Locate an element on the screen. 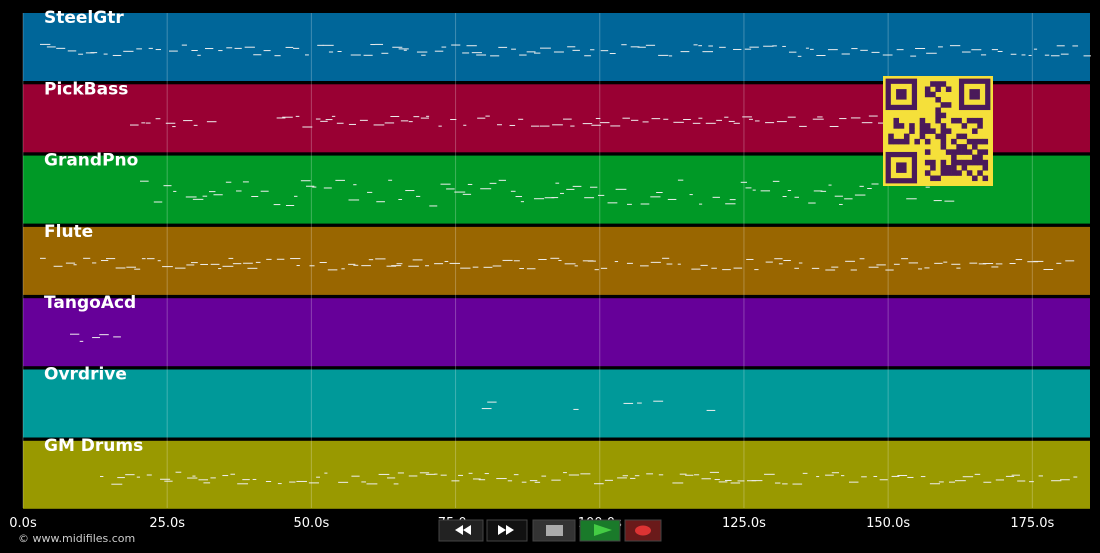 Image resolution: width=1100 pixels, height=553 pixels. lane-name: Flute is located at coordinates (68, 232).